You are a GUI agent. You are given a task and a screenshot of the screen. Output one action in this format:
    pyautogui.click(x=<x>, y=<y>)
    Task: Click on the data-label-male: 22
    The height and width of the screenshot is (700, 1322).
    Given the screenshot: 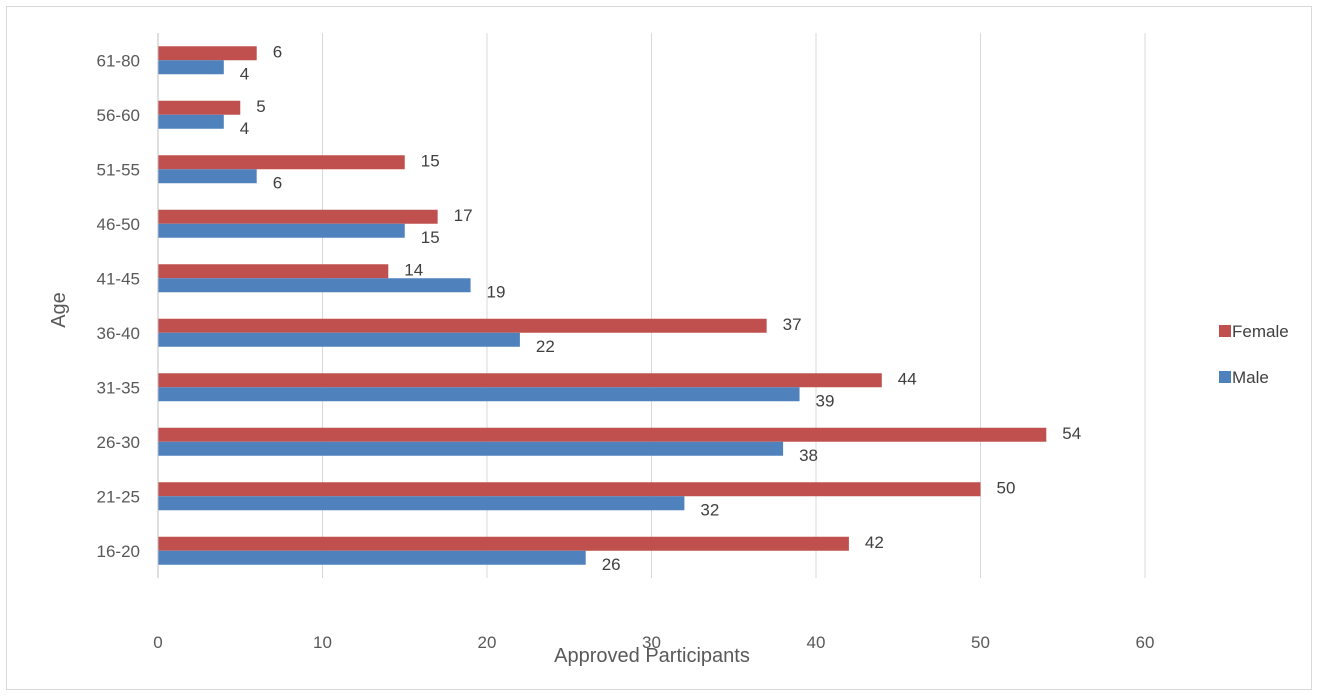 What is the action you would take?
    pyautogui.click(x=545, y=346)
    